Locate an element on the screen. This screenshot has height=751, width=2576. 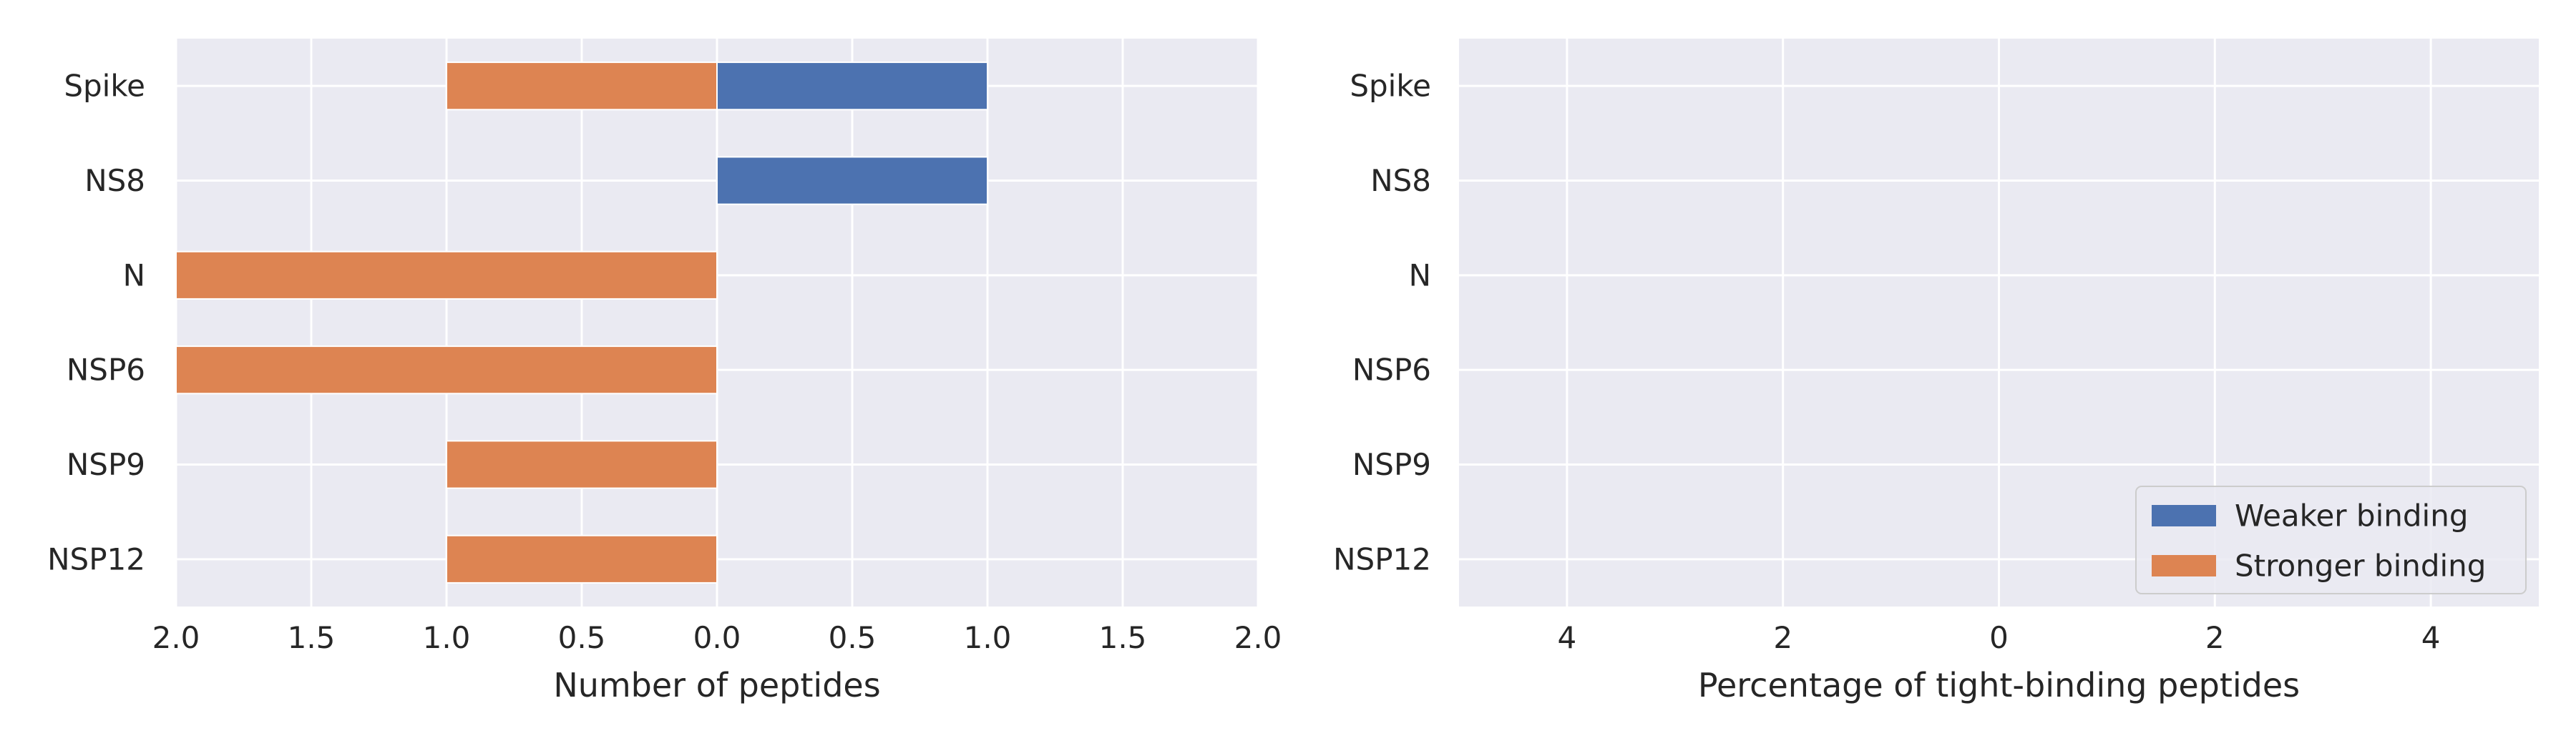
bar-stronger-binding-n is located at coordinates (446, 275).